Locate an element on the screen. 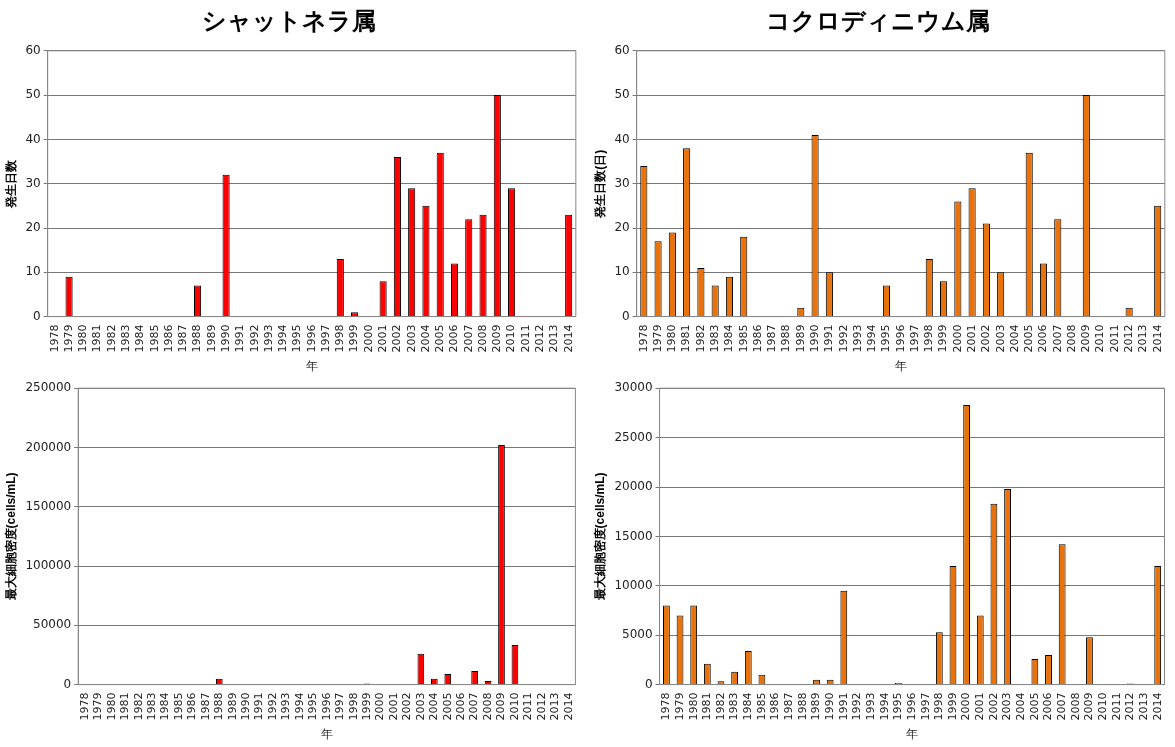  x-axis-title: 年 is located at coordinates (326, 734).